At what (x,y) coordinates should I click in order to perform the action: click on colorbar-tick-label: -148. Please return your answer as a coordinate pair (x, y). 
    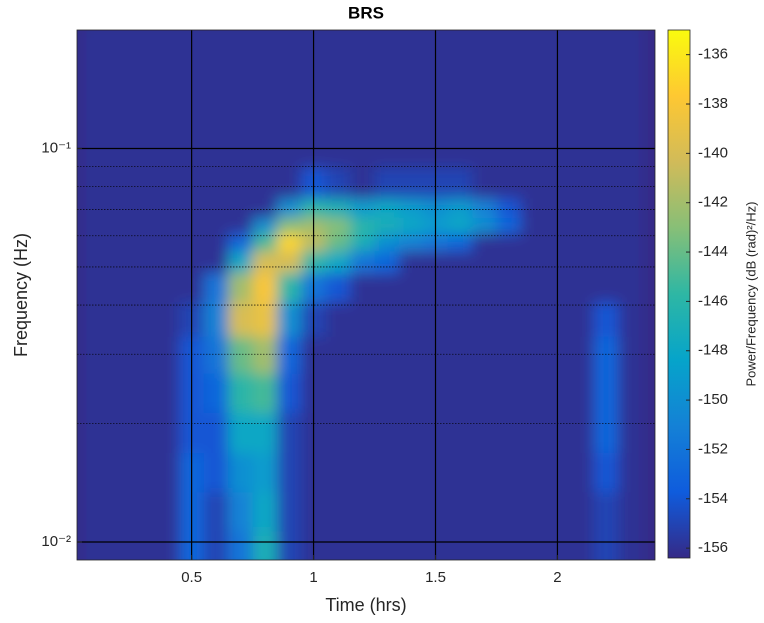
    Looking at the image, I should click on (713, 350).